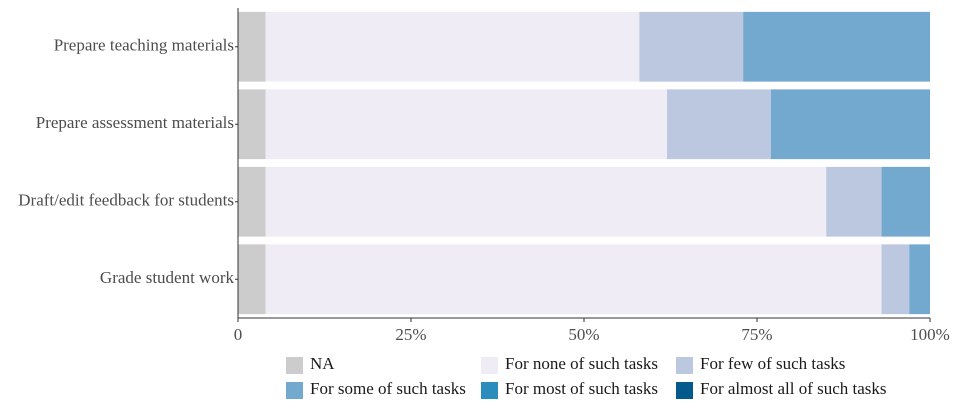  What do you see at coordinates (126, 200) in the screenshot?
I see `category-label-3: Draft/edit feedback for students` at bounding box center [126, 200].